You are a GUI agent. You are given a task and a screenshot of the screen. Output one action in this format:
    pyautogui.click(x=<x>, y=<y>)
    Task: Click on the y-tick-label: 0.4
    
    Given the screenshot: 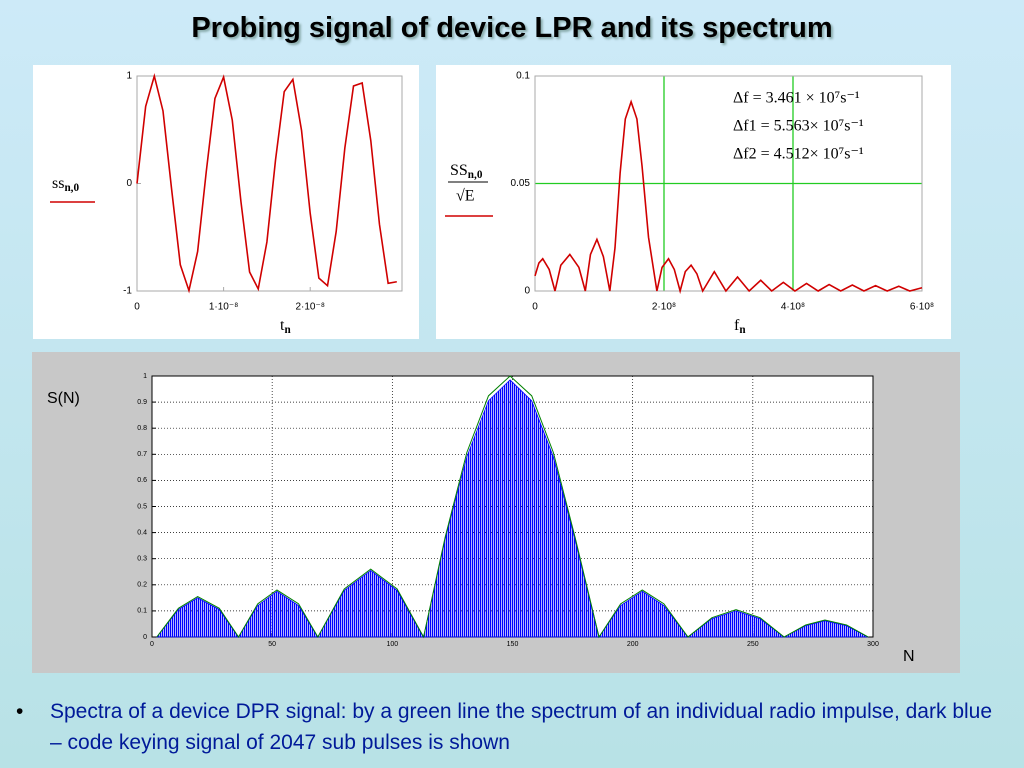 What is the action you would take?
    pyautogui.click(x=142, y=532)
    